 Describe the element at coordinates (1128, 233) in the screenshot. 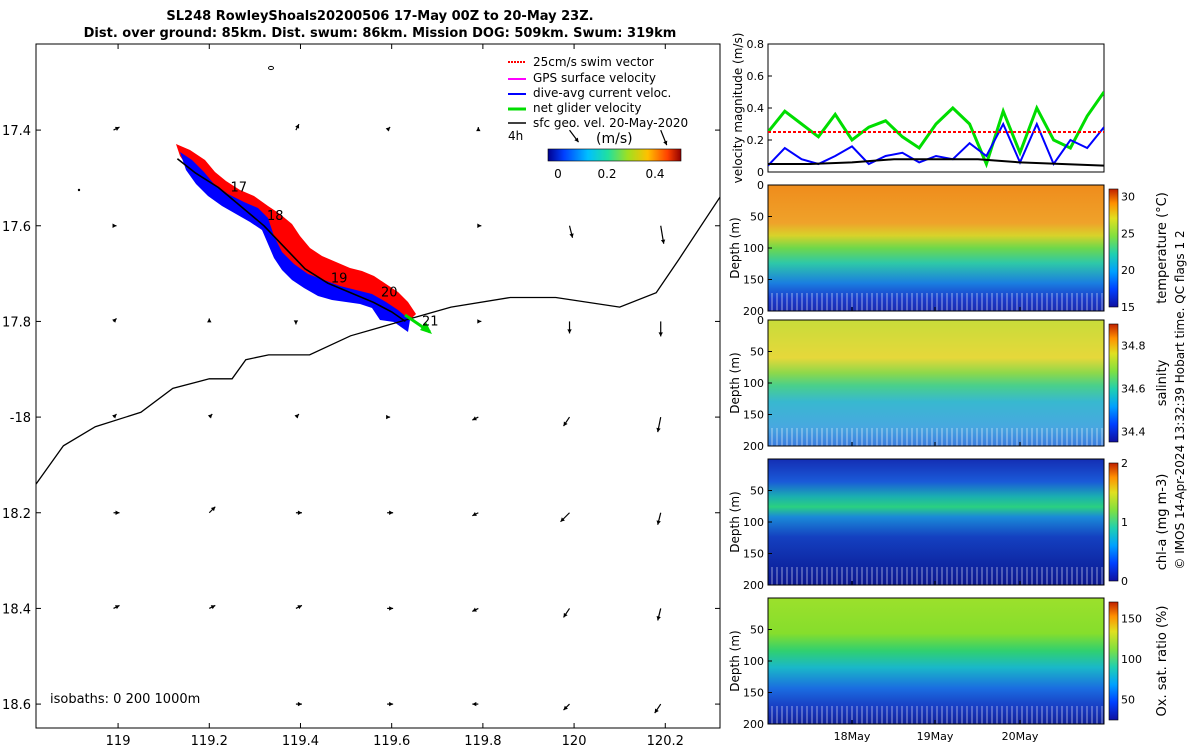

I see `colorbar-tick-label: 25` at that location.